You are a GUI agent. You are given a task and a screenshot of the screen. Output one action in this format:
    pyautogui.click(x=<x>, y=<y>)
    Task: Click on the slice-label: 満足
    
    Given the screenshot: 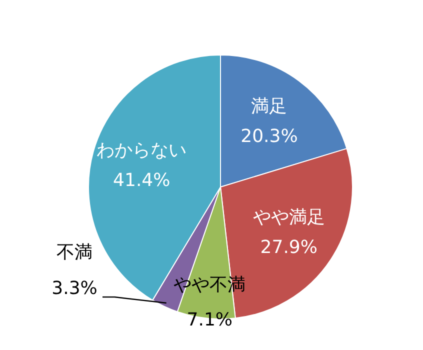 What is the action you would take?
    pyautogui.click(x=269, y=107)
    